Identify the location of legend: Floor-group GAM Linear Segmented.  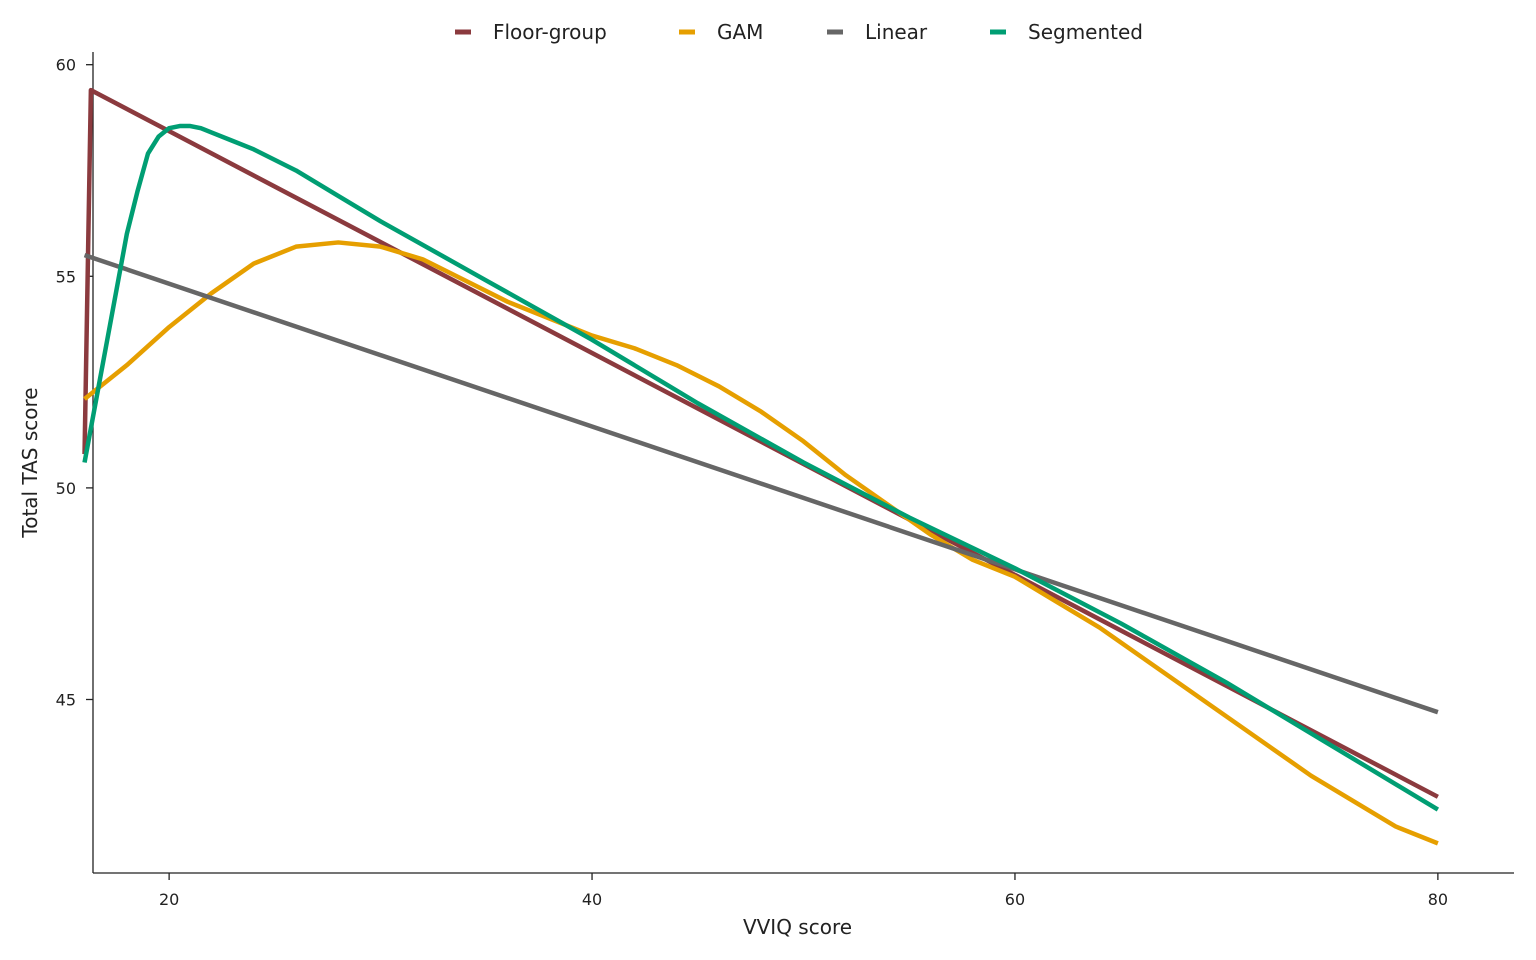
(799, 32).